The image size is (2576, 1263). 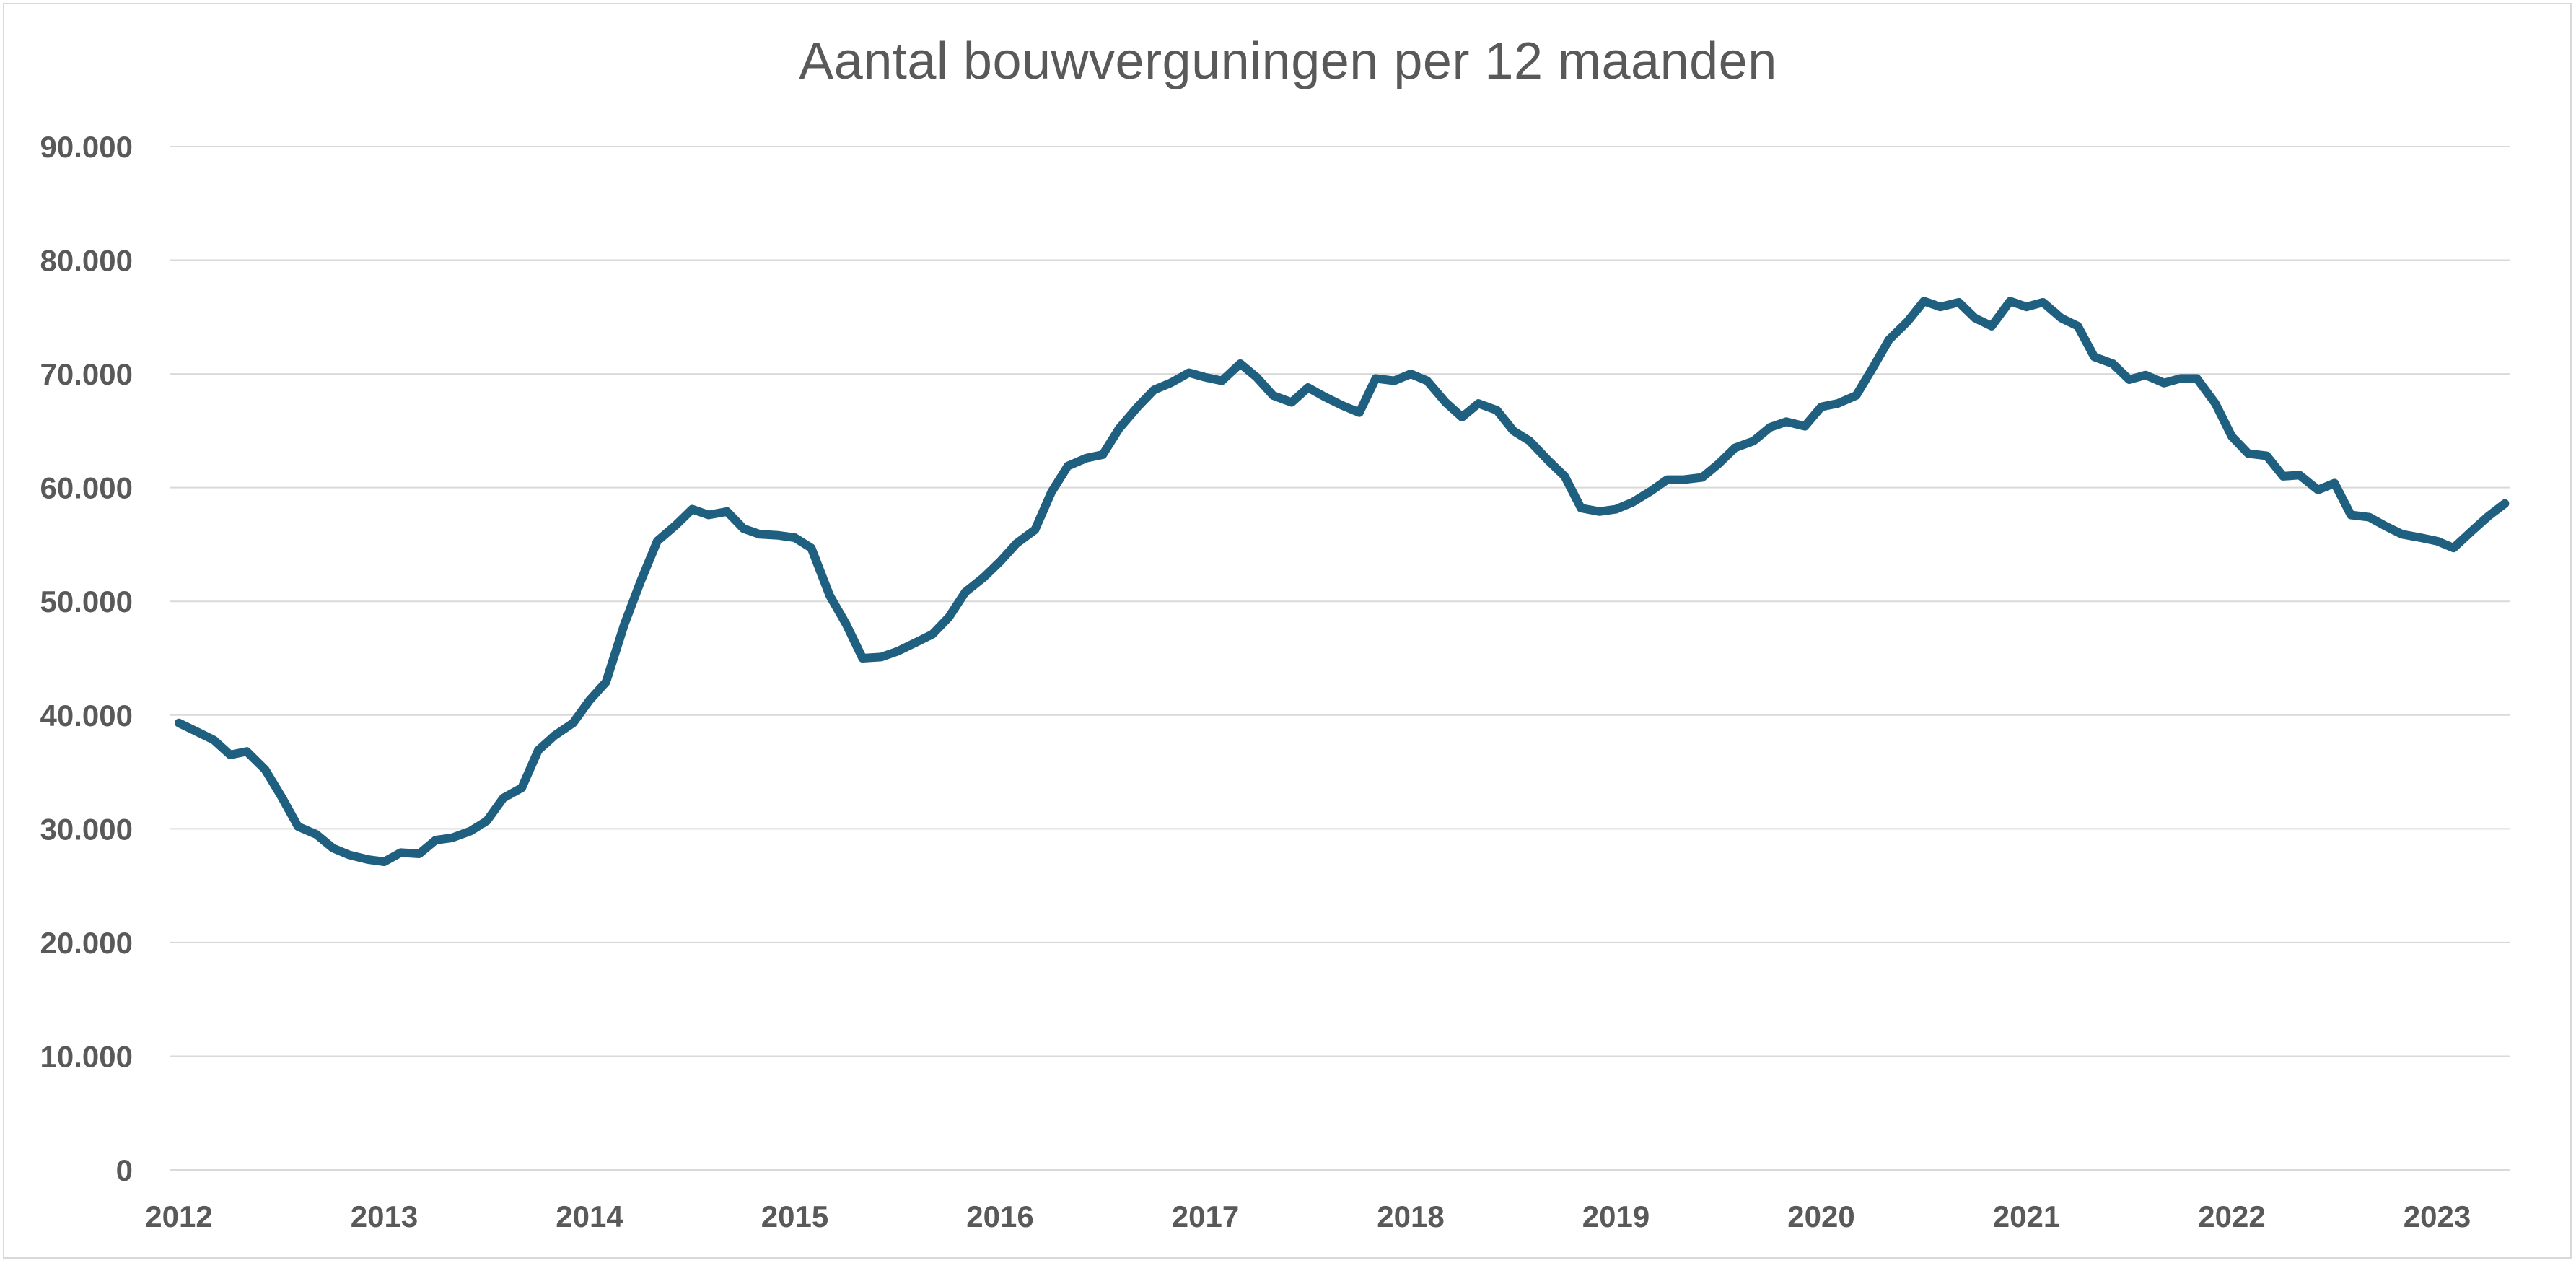 What do you see at coordinates (1288, 61) in the screenshot?
I see `chart-title: Aantal bouwverguningen per 12 maanden` at bounding box center [1288, 61].